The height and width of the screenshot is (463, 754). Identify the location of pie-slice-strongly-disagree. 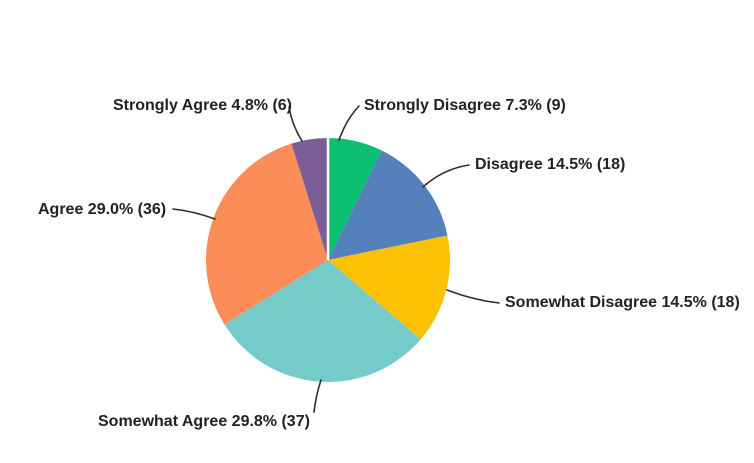
(355, 199).